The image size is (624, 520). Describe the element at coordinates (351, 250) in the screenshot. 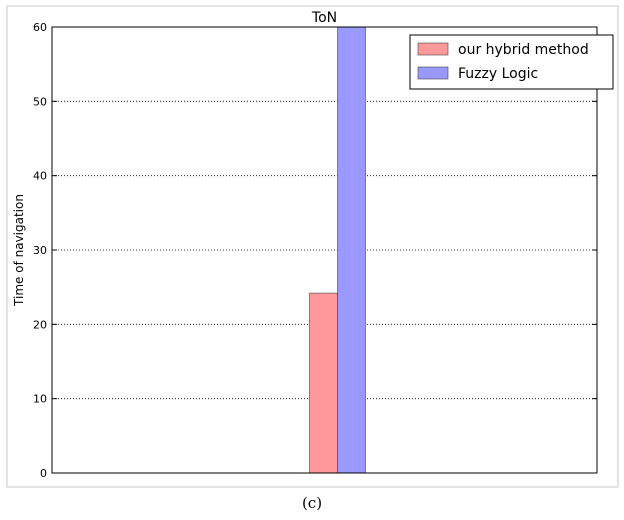

I see `bar-fuzzy-logic` at that location.